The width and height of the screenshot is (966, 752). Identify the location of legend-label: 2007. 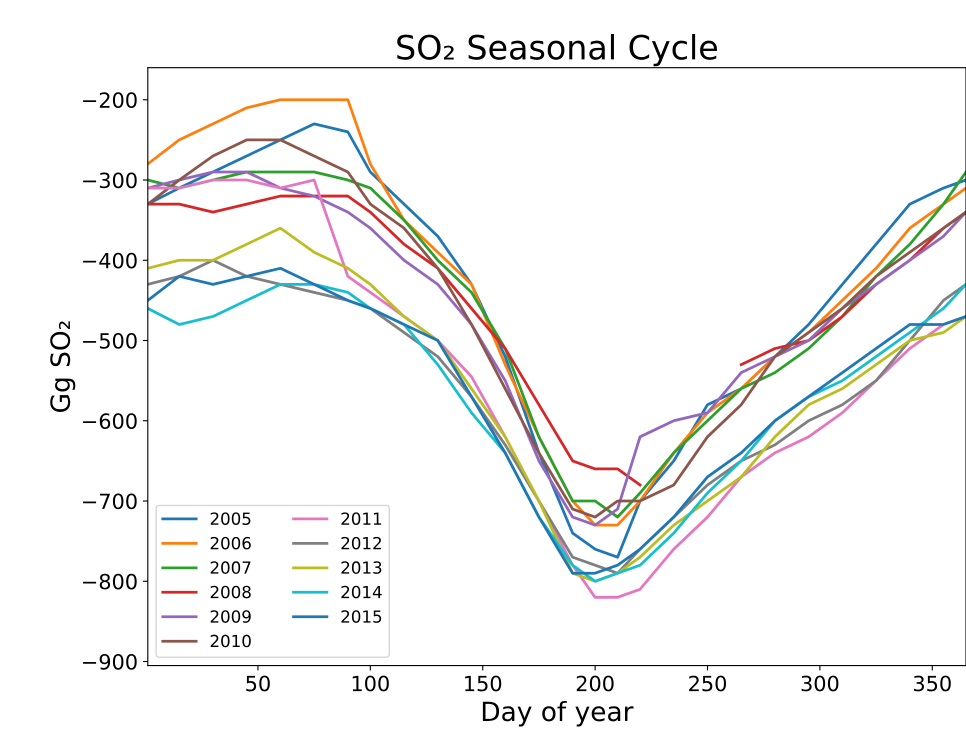
(230, 567).